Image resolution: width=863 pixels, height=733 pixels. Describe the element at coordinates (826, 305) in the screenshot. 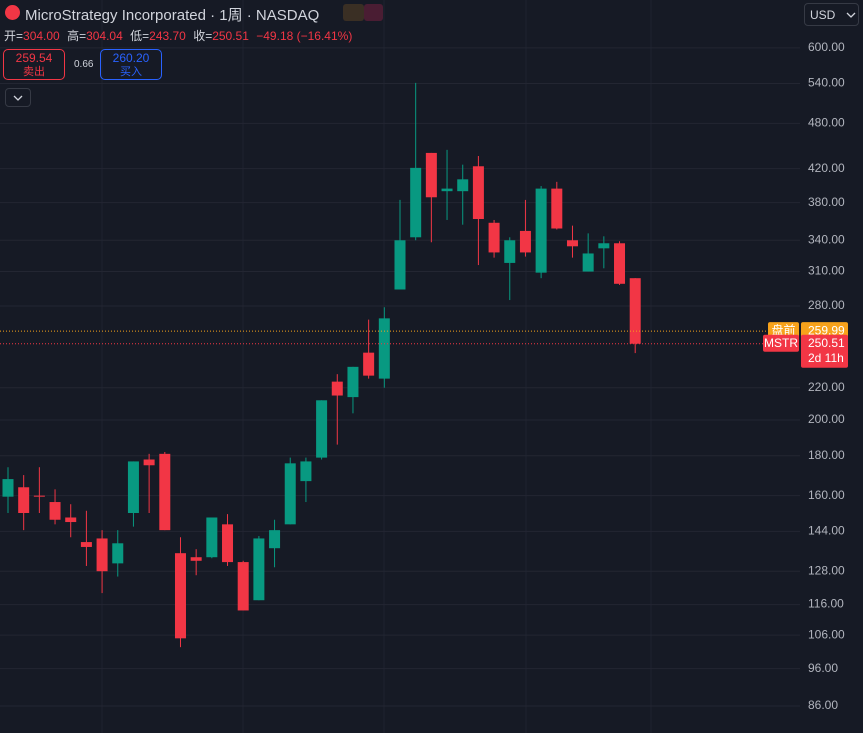

I see `y-tick-label: 280.00` at that location.